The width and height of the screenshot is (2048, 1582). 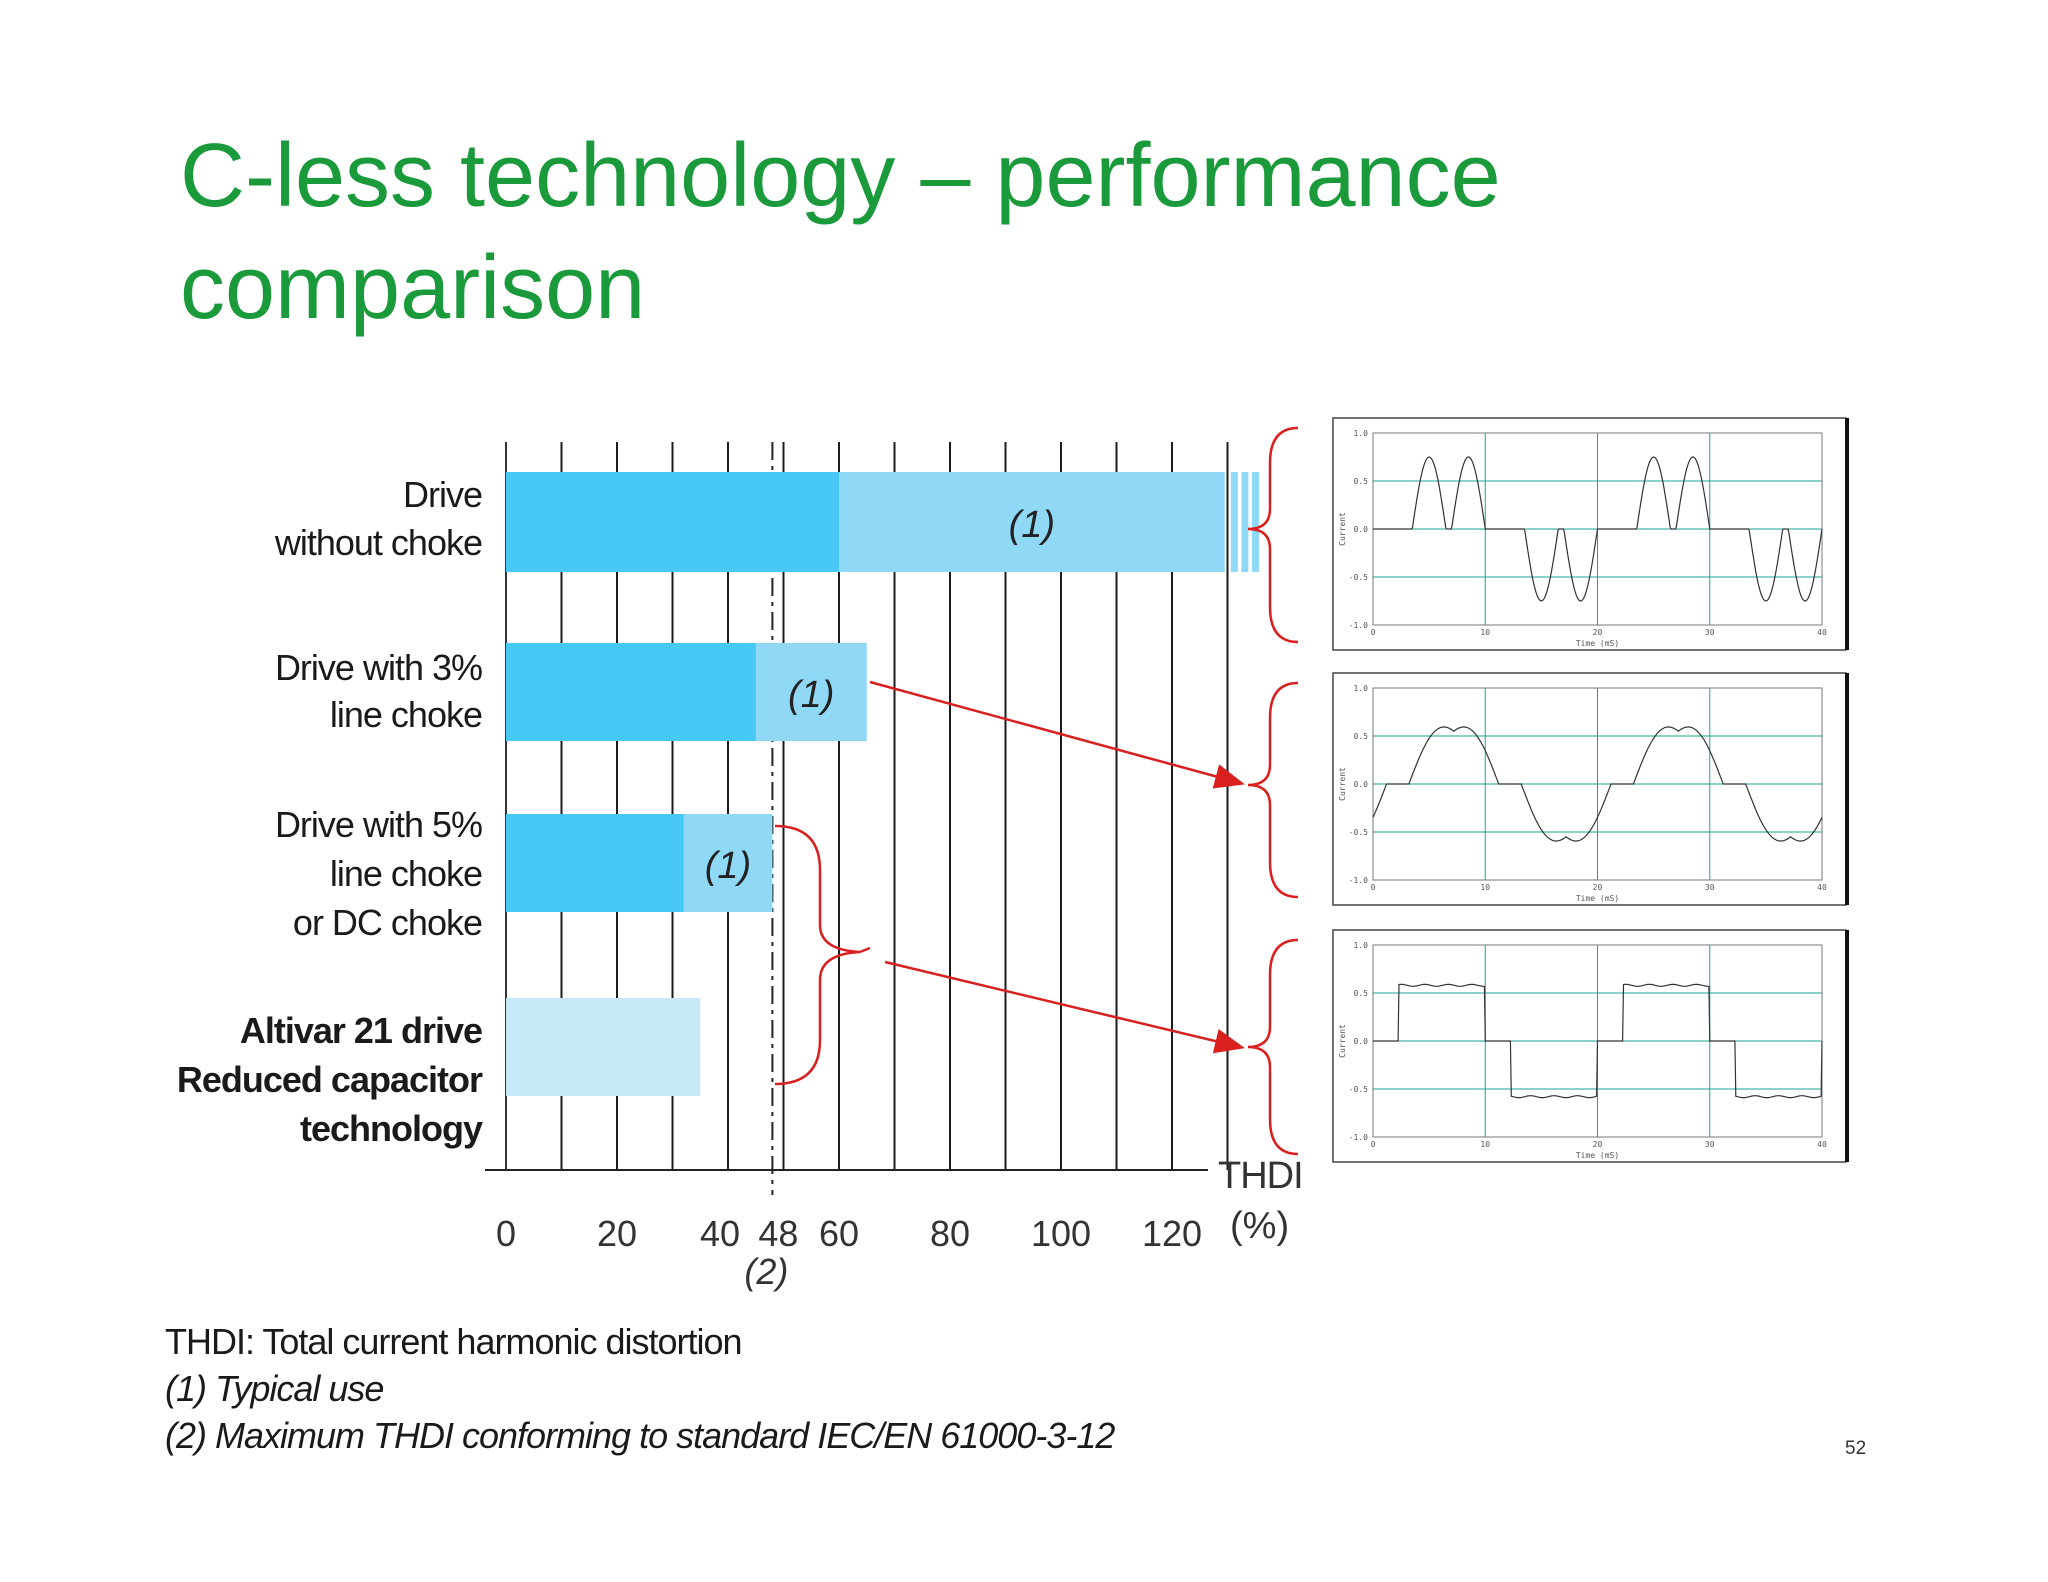 What do you see at coordinates (865, 950) in the screenshot?
I see `brace-tip` at bounding box center [865, 950].